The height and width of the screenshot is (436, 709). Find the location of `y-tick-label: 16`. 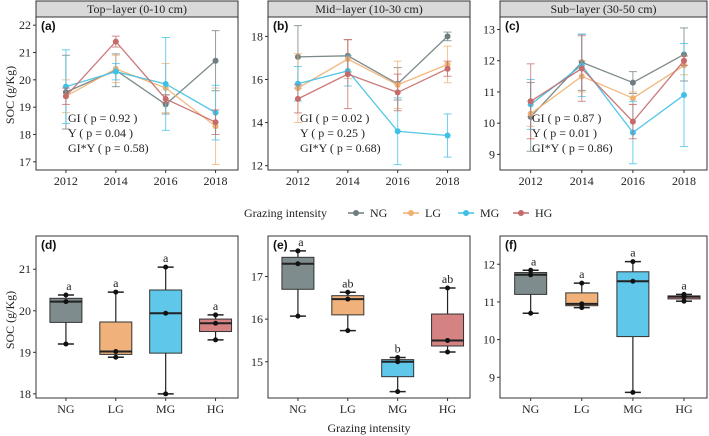

y-tick-label: 16 is located at coordinates (257, 319).